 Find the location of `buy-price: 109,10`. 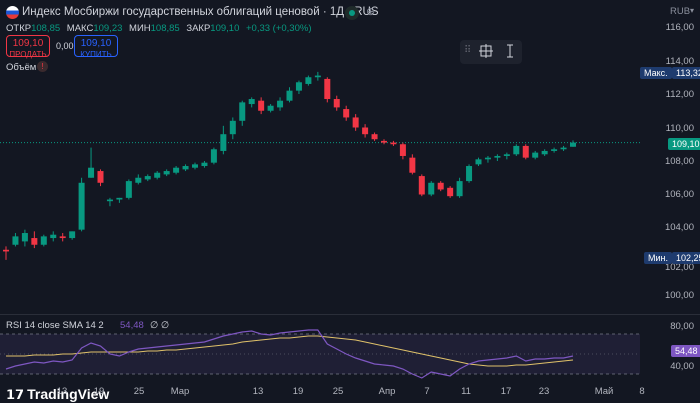

buy-price: 109,10 is located at coordinates (96, 43).